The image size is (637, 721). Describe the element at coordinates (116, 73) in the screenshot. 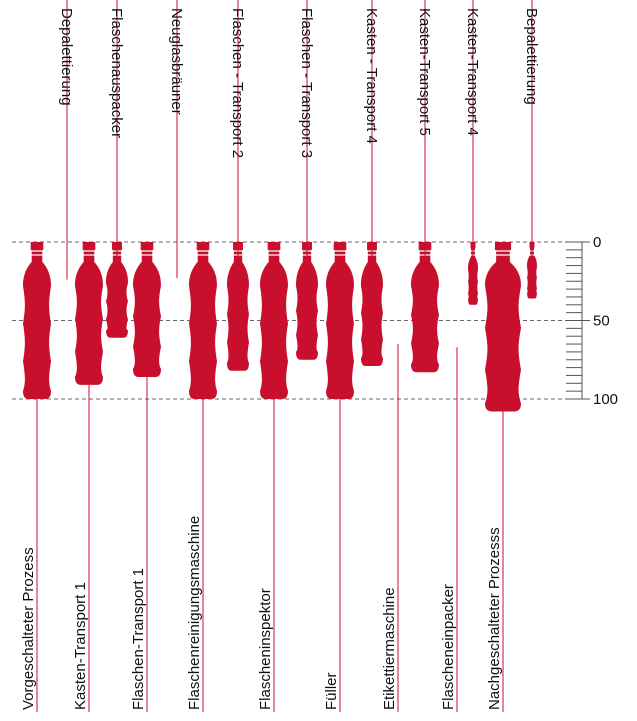

I see `category-label: Flaschenauspacker` at that location.